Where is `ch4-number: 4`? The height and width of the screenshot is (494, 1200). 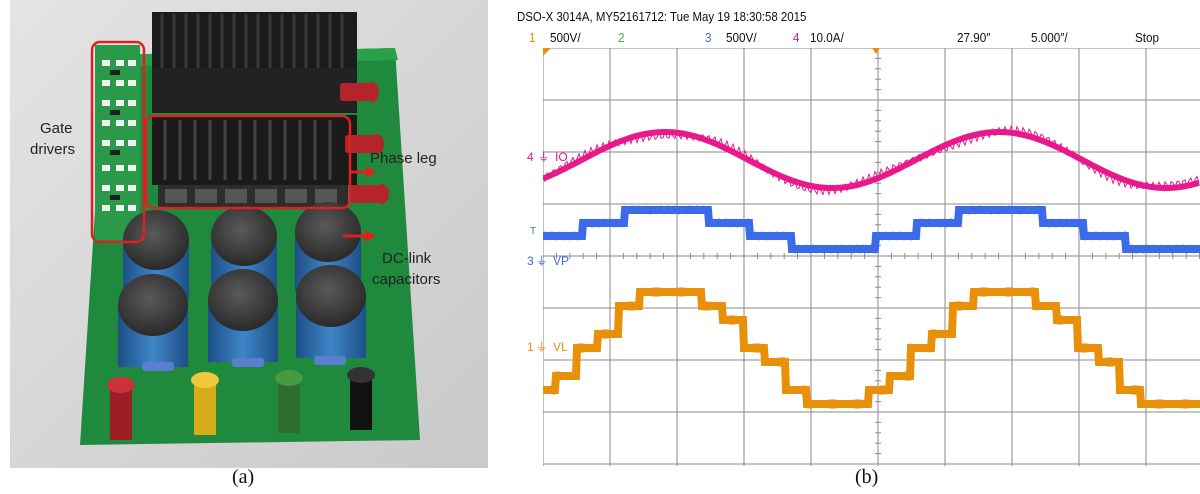 ch4-number: 4 is located at coordinates (796, 37).